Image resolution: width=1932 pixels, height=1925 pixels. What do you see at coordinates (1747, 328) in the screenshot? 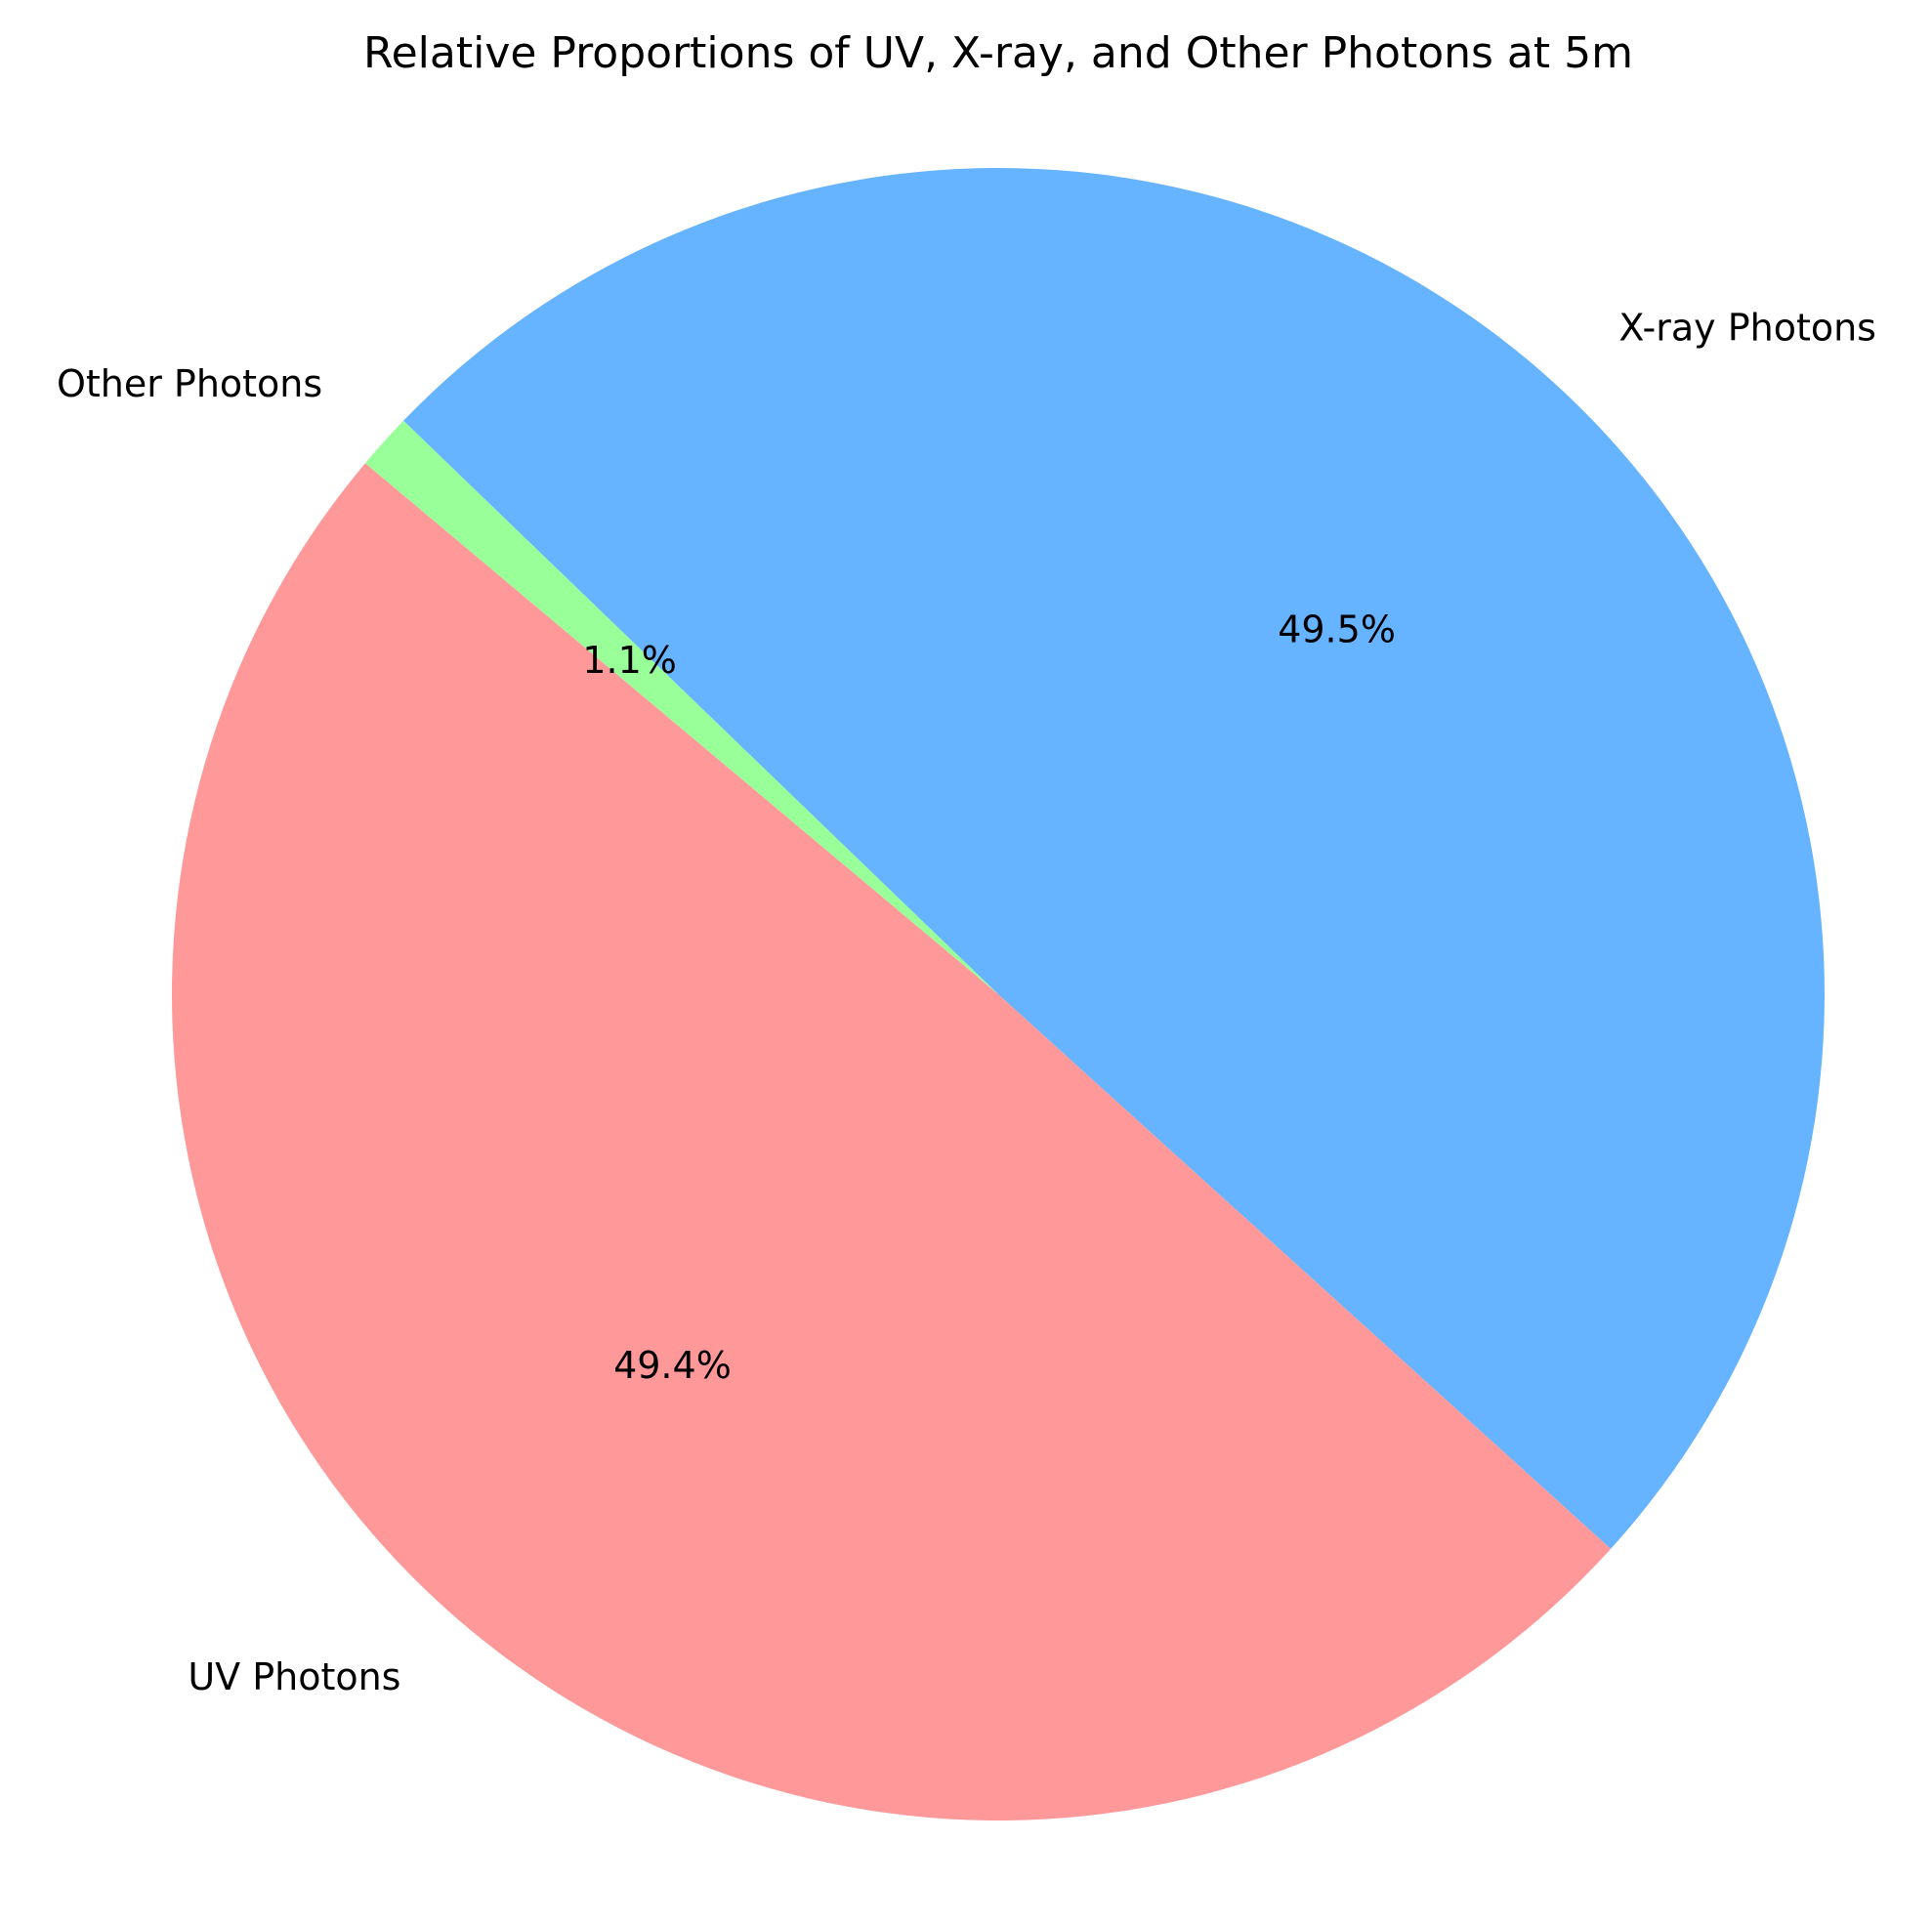
I see `slice-label-x-ray-photons: X-ray Photons` at bounding box center [1747, 328].